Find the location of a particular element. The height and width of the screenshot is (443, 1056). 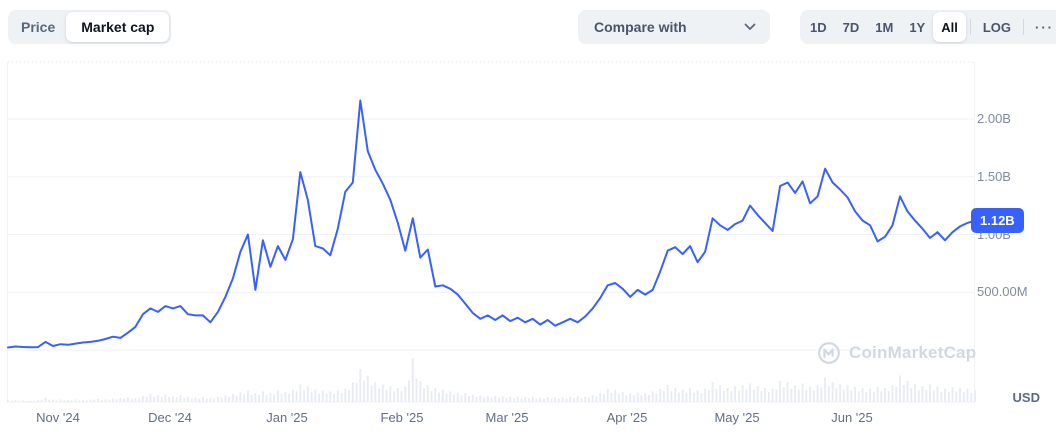

log-scale-button: LOG is located at coordinates (997, 27).